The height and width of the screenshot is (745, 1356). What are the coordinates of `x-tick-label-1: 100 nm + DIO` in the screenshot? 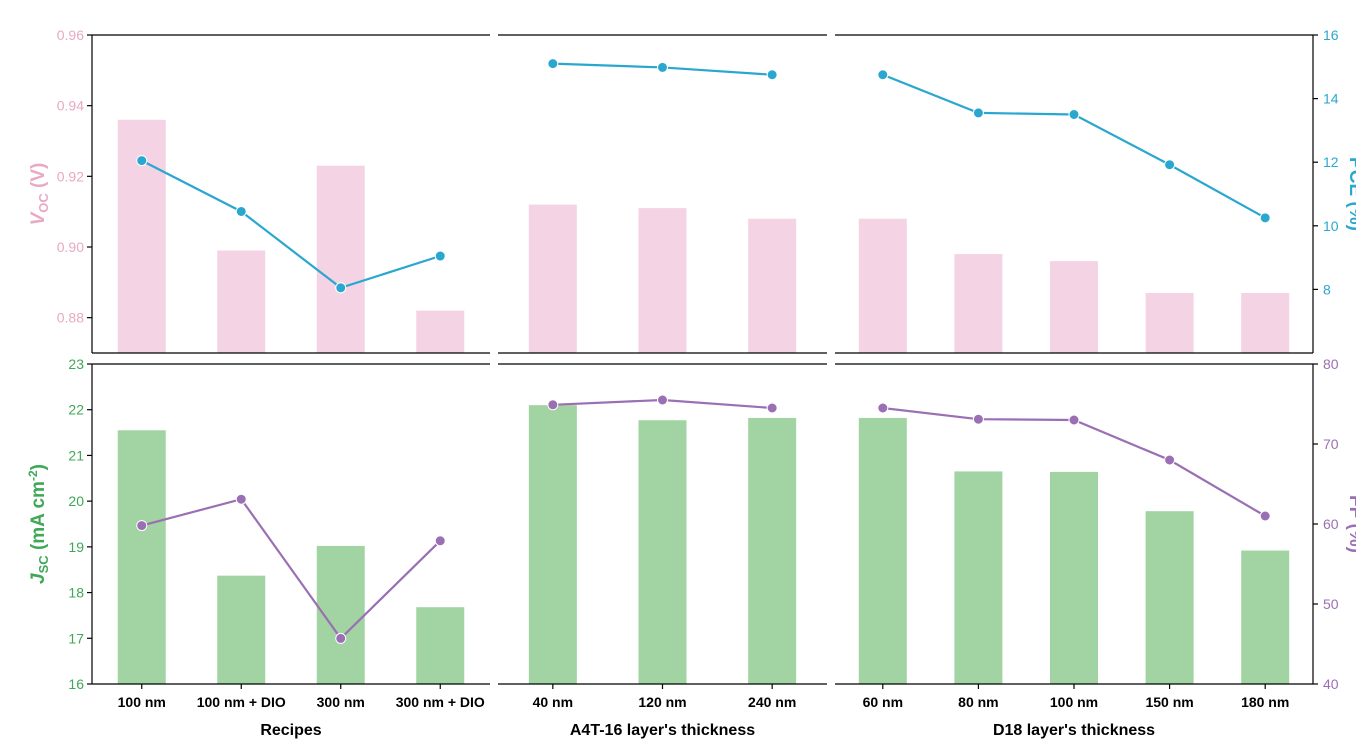 It's located at (241, 702).